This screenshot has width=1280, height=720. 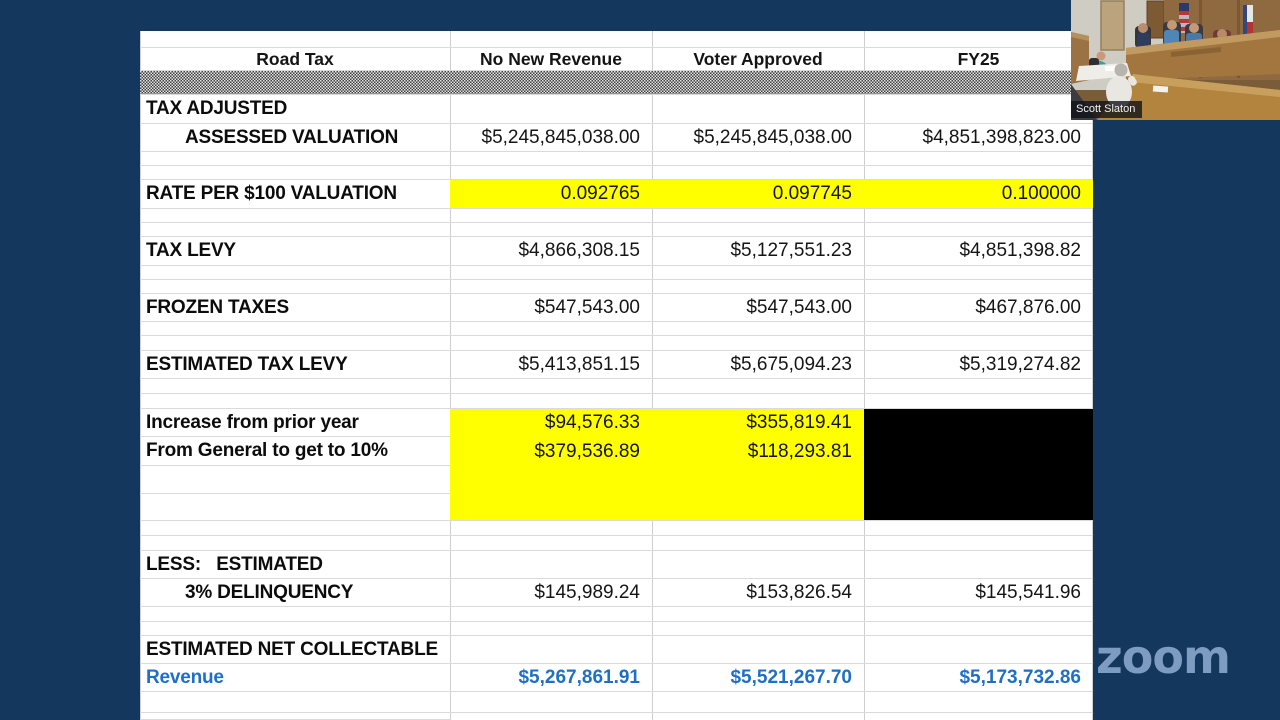 I want to click on value-cell: $5,245,845,038.00, so click(x=561, y=137).